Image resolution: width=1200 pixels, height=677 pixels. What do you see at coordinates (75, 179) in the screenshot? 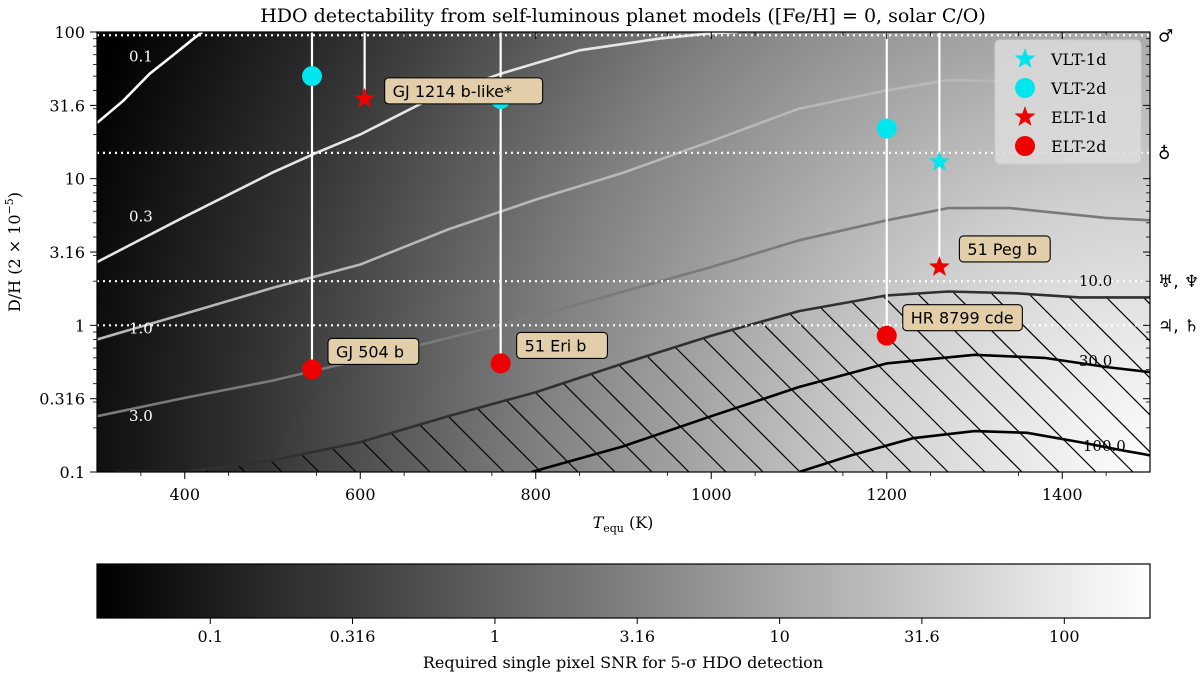
I see `y-tick-label: 10` at bounding box center [75, 179].